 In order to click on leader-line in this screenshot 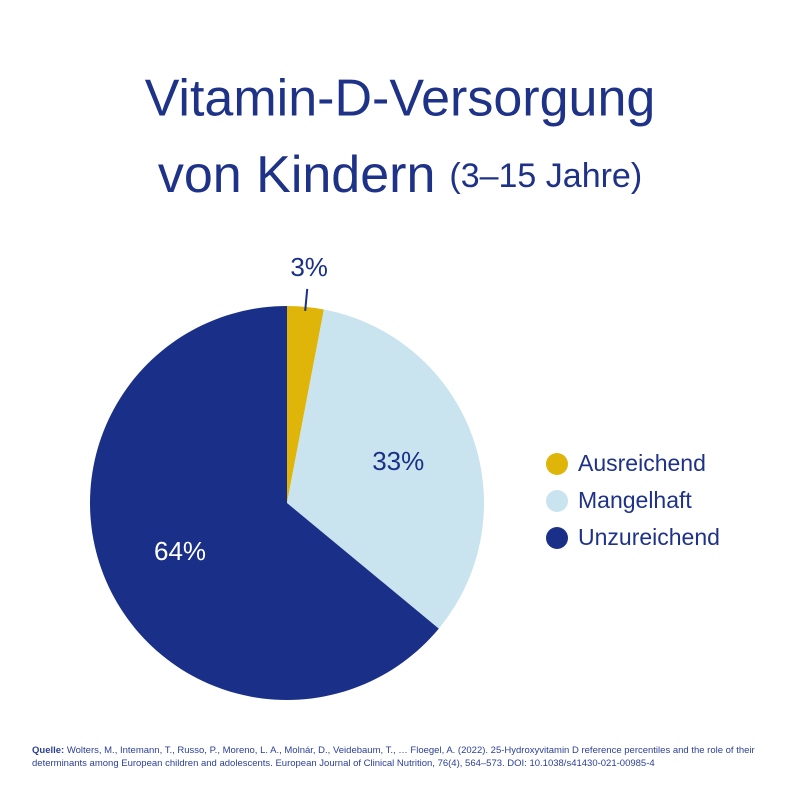, I will do `click(306, 299)`.